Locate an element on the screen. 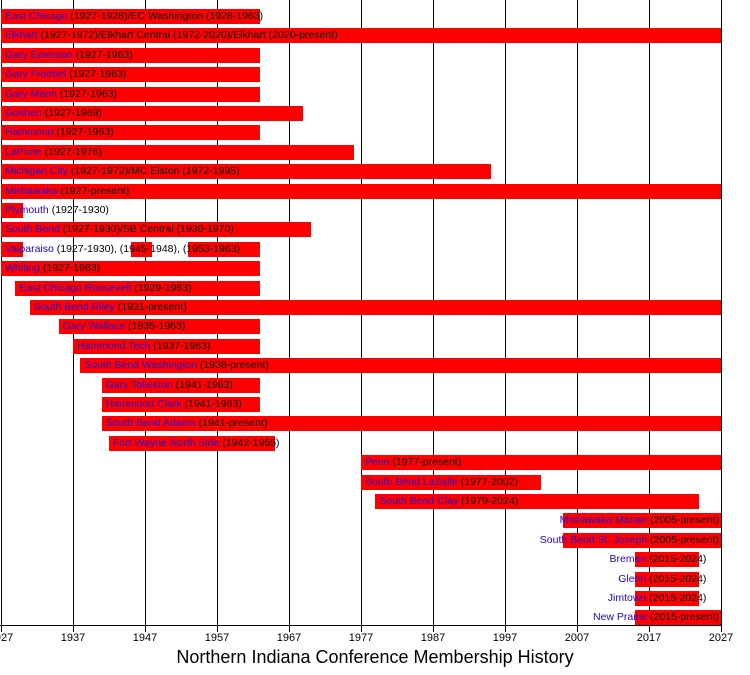 The height and width of the screenshot is (675, 750). school-name-link: Hammond is located at coordinates (29, 132).